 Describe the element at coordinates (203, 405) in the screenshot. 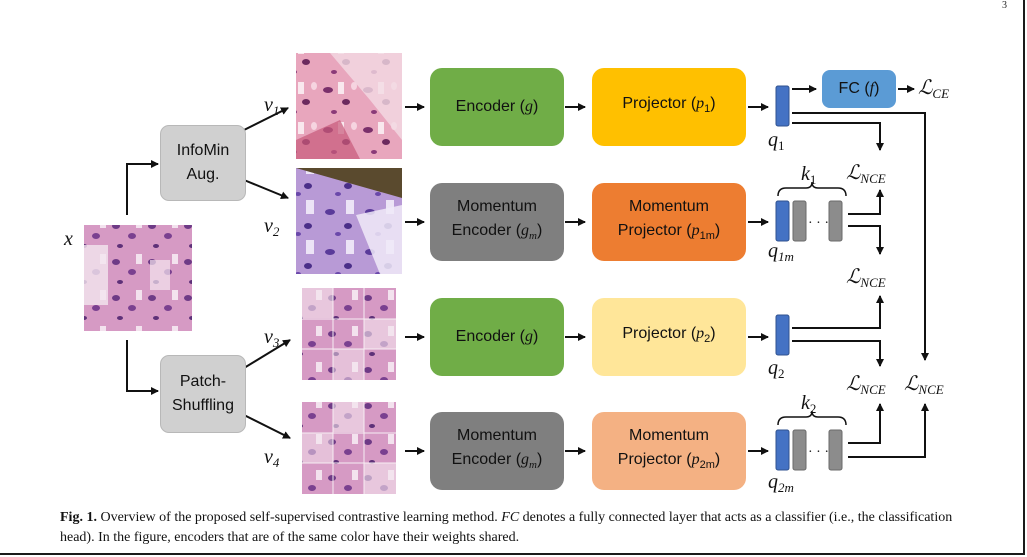

I see `patch-line2: Shuffling` at that location.